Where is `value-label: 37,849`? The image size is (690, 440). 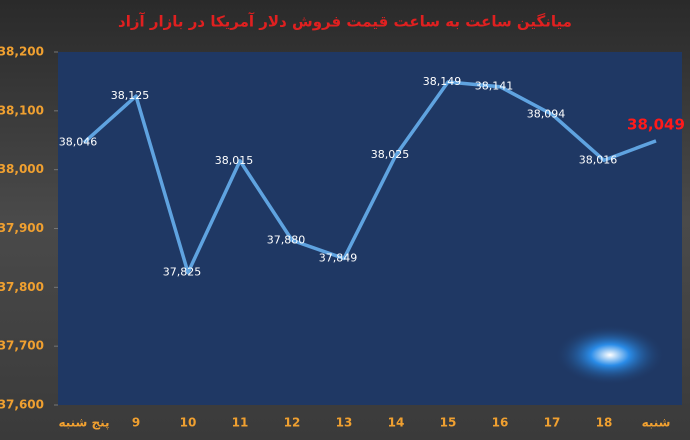 value-label: 37,849 is located at coordinates (338, 258).